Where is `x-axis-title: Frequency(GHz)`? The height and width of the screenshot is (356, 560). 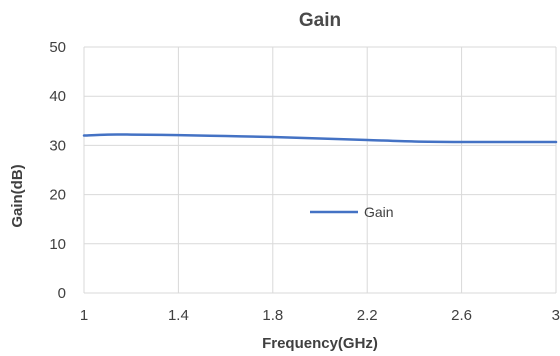 x-axis-title: Frequency(GHz) is located at coordinates (320, 343).